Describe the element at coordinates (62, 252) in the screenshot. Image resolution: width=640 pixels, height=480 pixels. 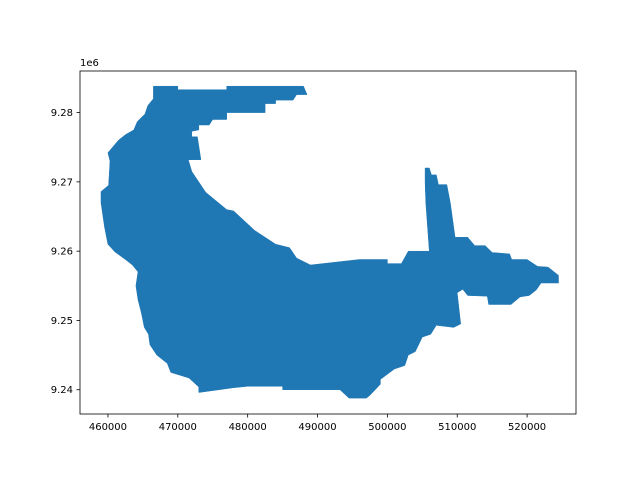
I see `y-tick-label: 9.26` at that location.